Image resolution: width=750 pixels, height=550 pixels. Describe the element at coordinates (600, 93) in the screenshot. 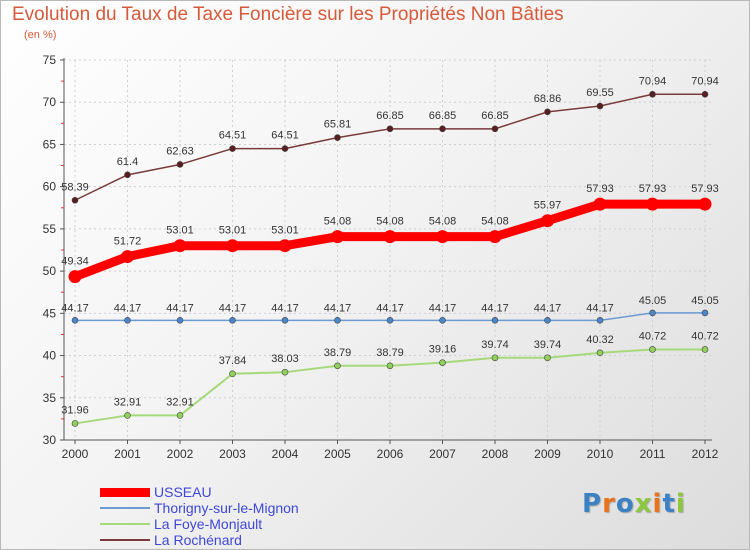

I see `data-label-la-roch-nard: 69.55` at that location.